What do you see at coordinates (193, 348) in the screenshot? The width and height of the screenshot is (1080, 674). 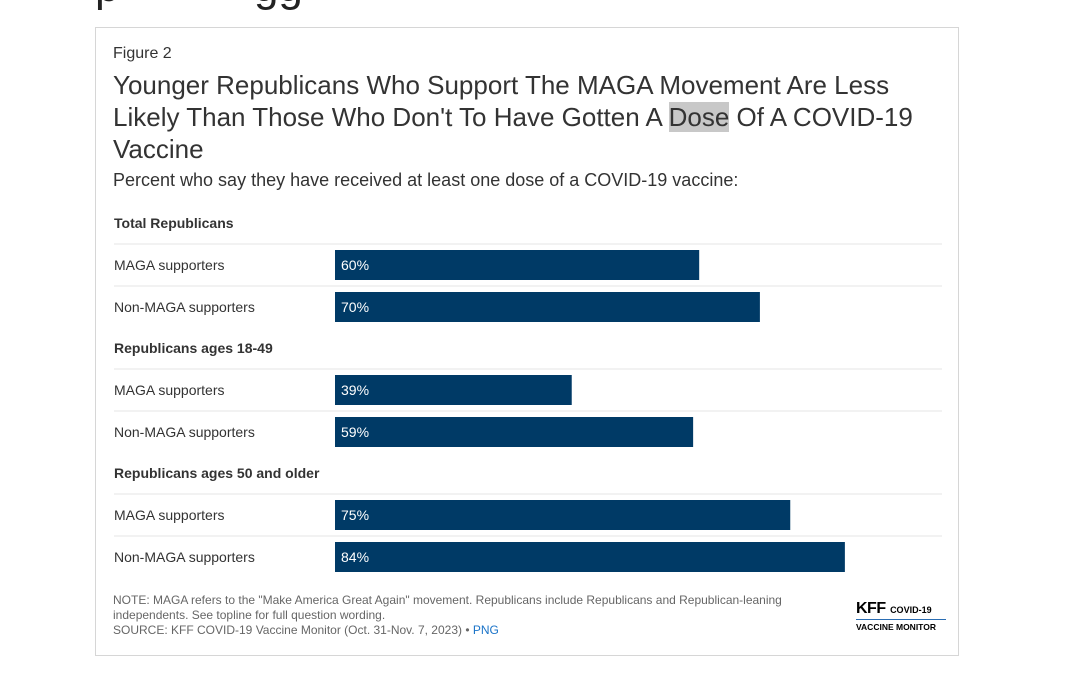 I see `group-label: Republicans ages 18-49` at bounding box center [193, 348].